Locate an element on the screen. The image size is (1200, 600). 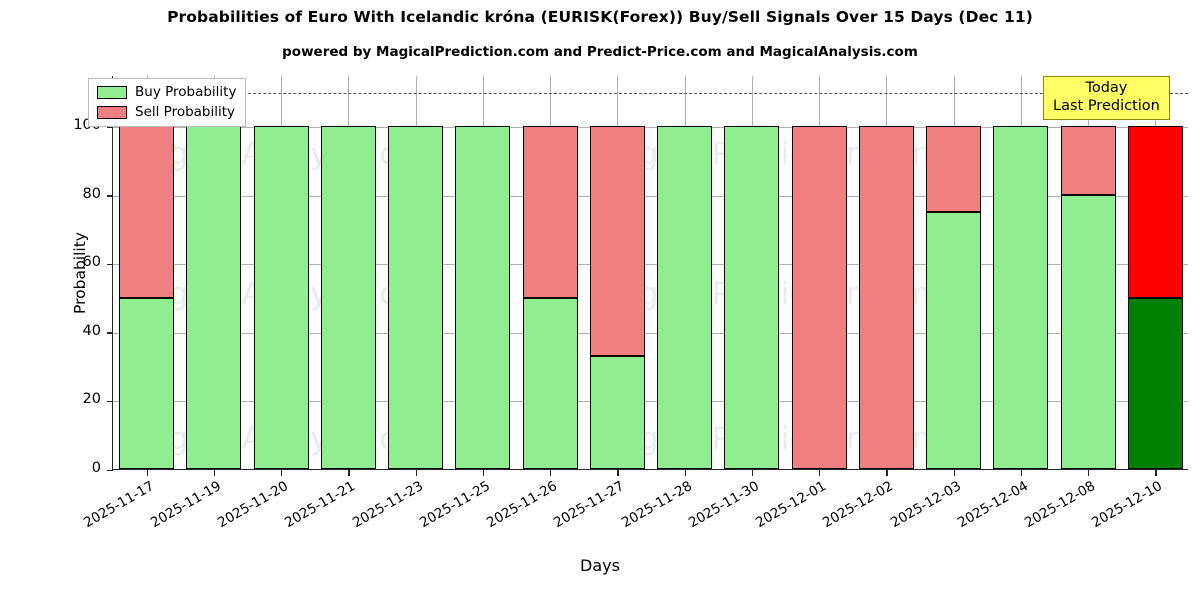
y-tick-label: 40 is located at coordinates (91, 330).